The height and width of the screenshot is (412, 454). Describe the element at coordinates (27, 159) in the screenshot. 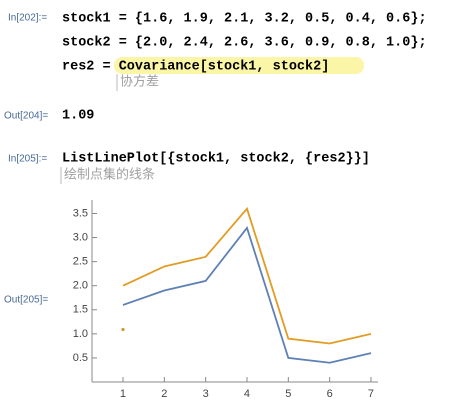

I see `cell-label: In[205]:=` at that location.